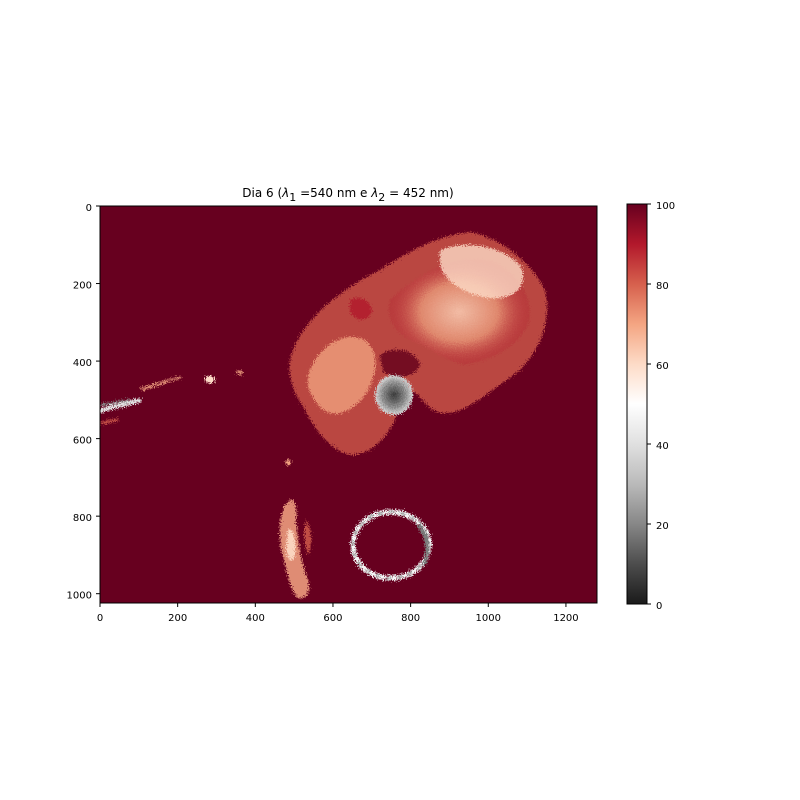  I want to click on x-tick-label: 200, so click(177, 618).